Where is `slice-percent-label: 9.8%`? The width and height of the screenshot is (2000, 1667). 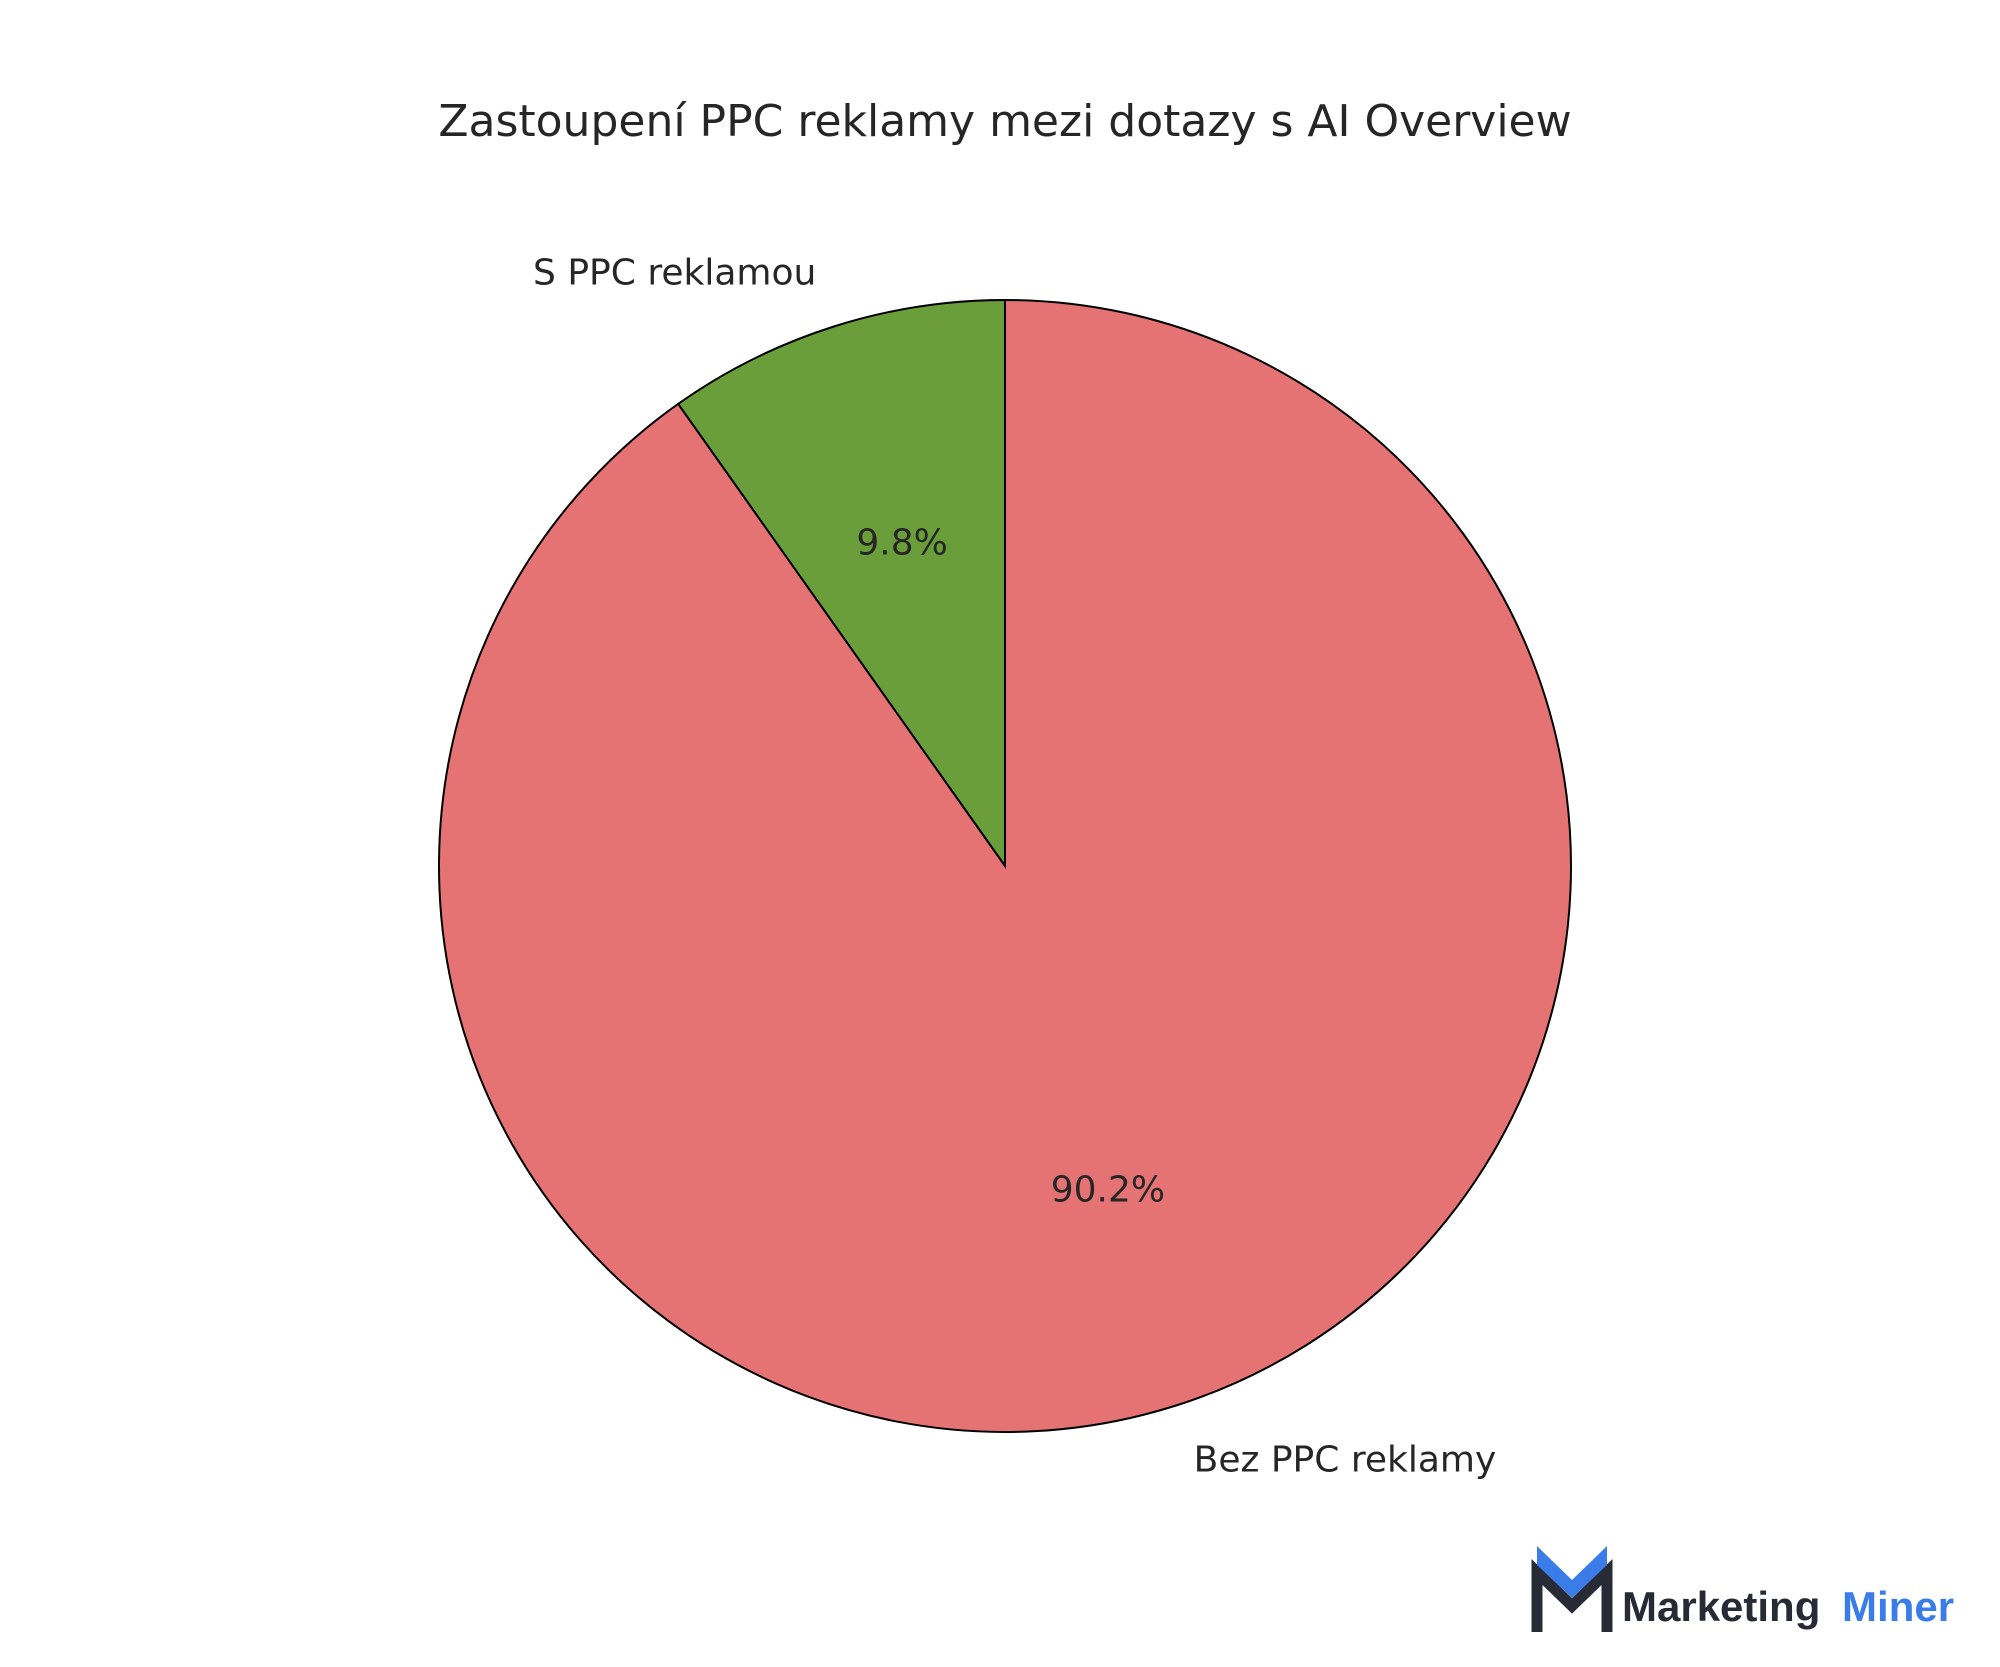 slice-percent-label: 9.8% is located at coordinates (901, 542).